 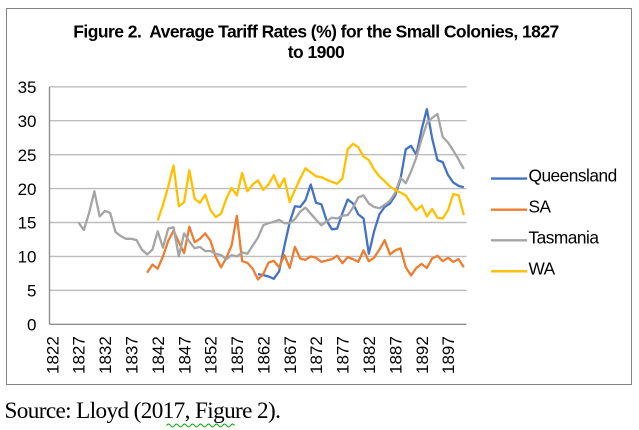 What do you see at coordinates (573, 176) in the screenshot?
I see `svg-text: Queensland` at bounding box center [573, 176].